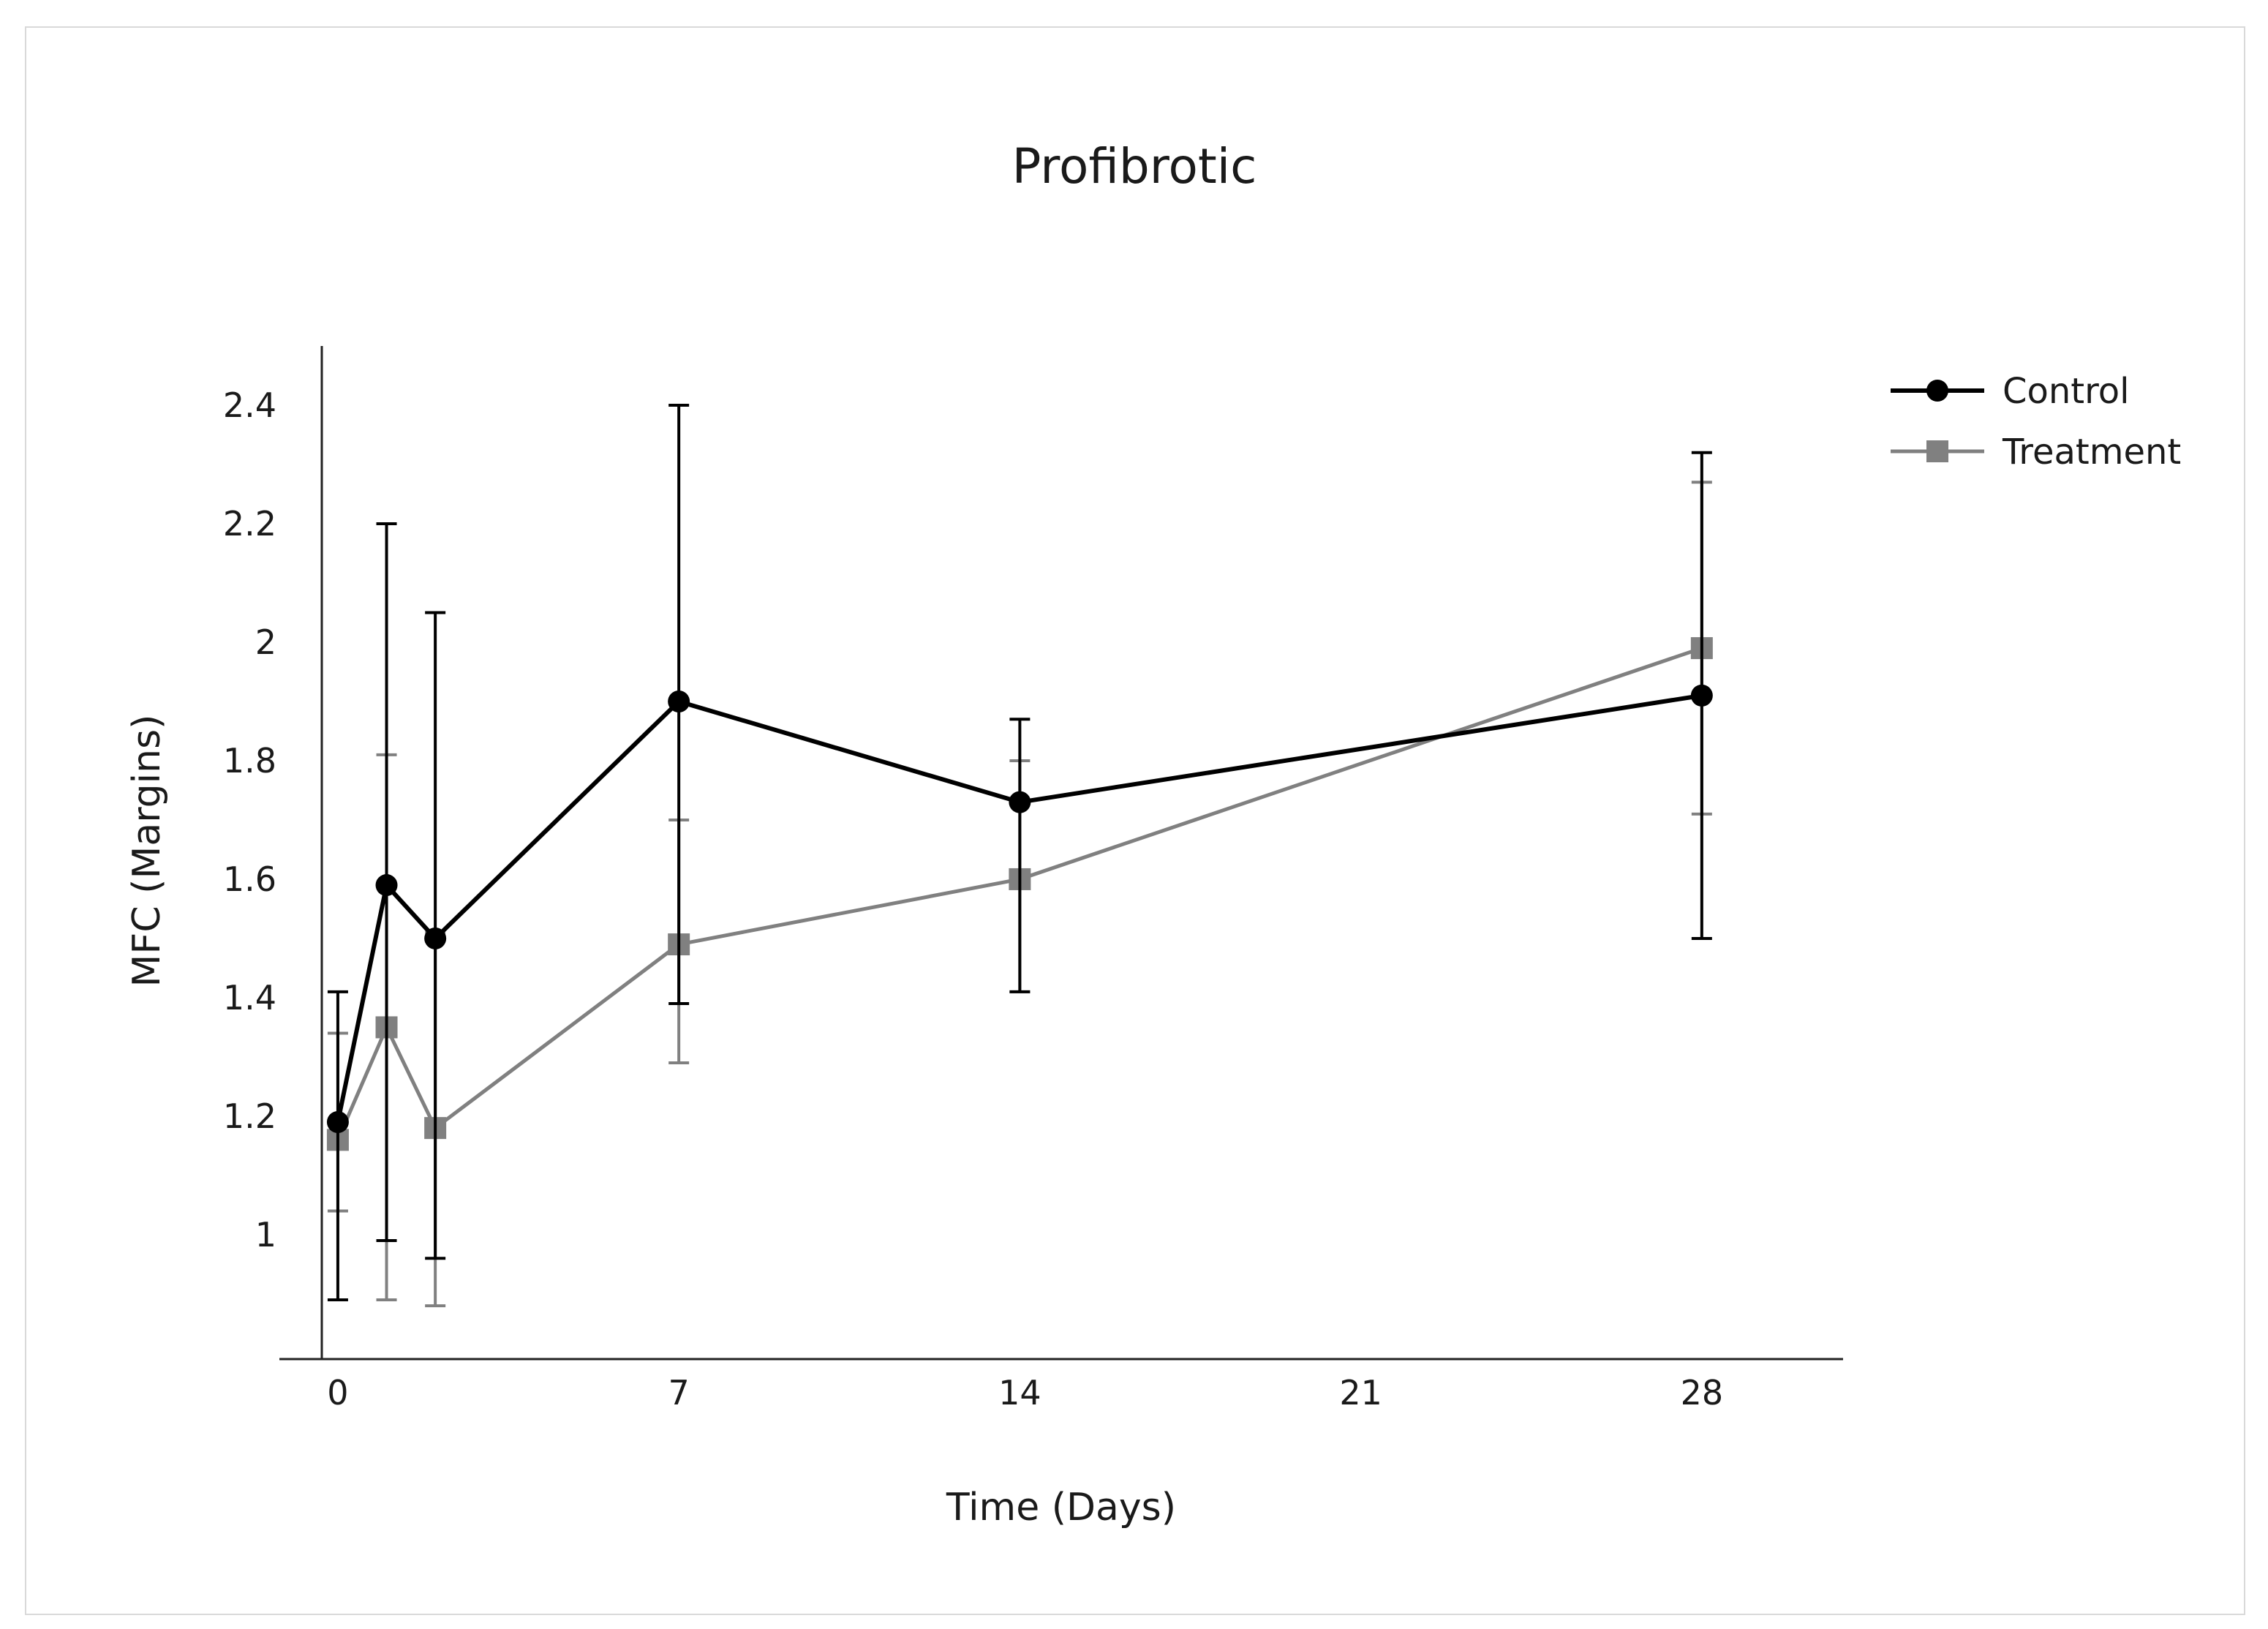 The height and width of the screenshot is (1629, 2268). I want to click on y-tick-label: 2.4, so click(249, 405).